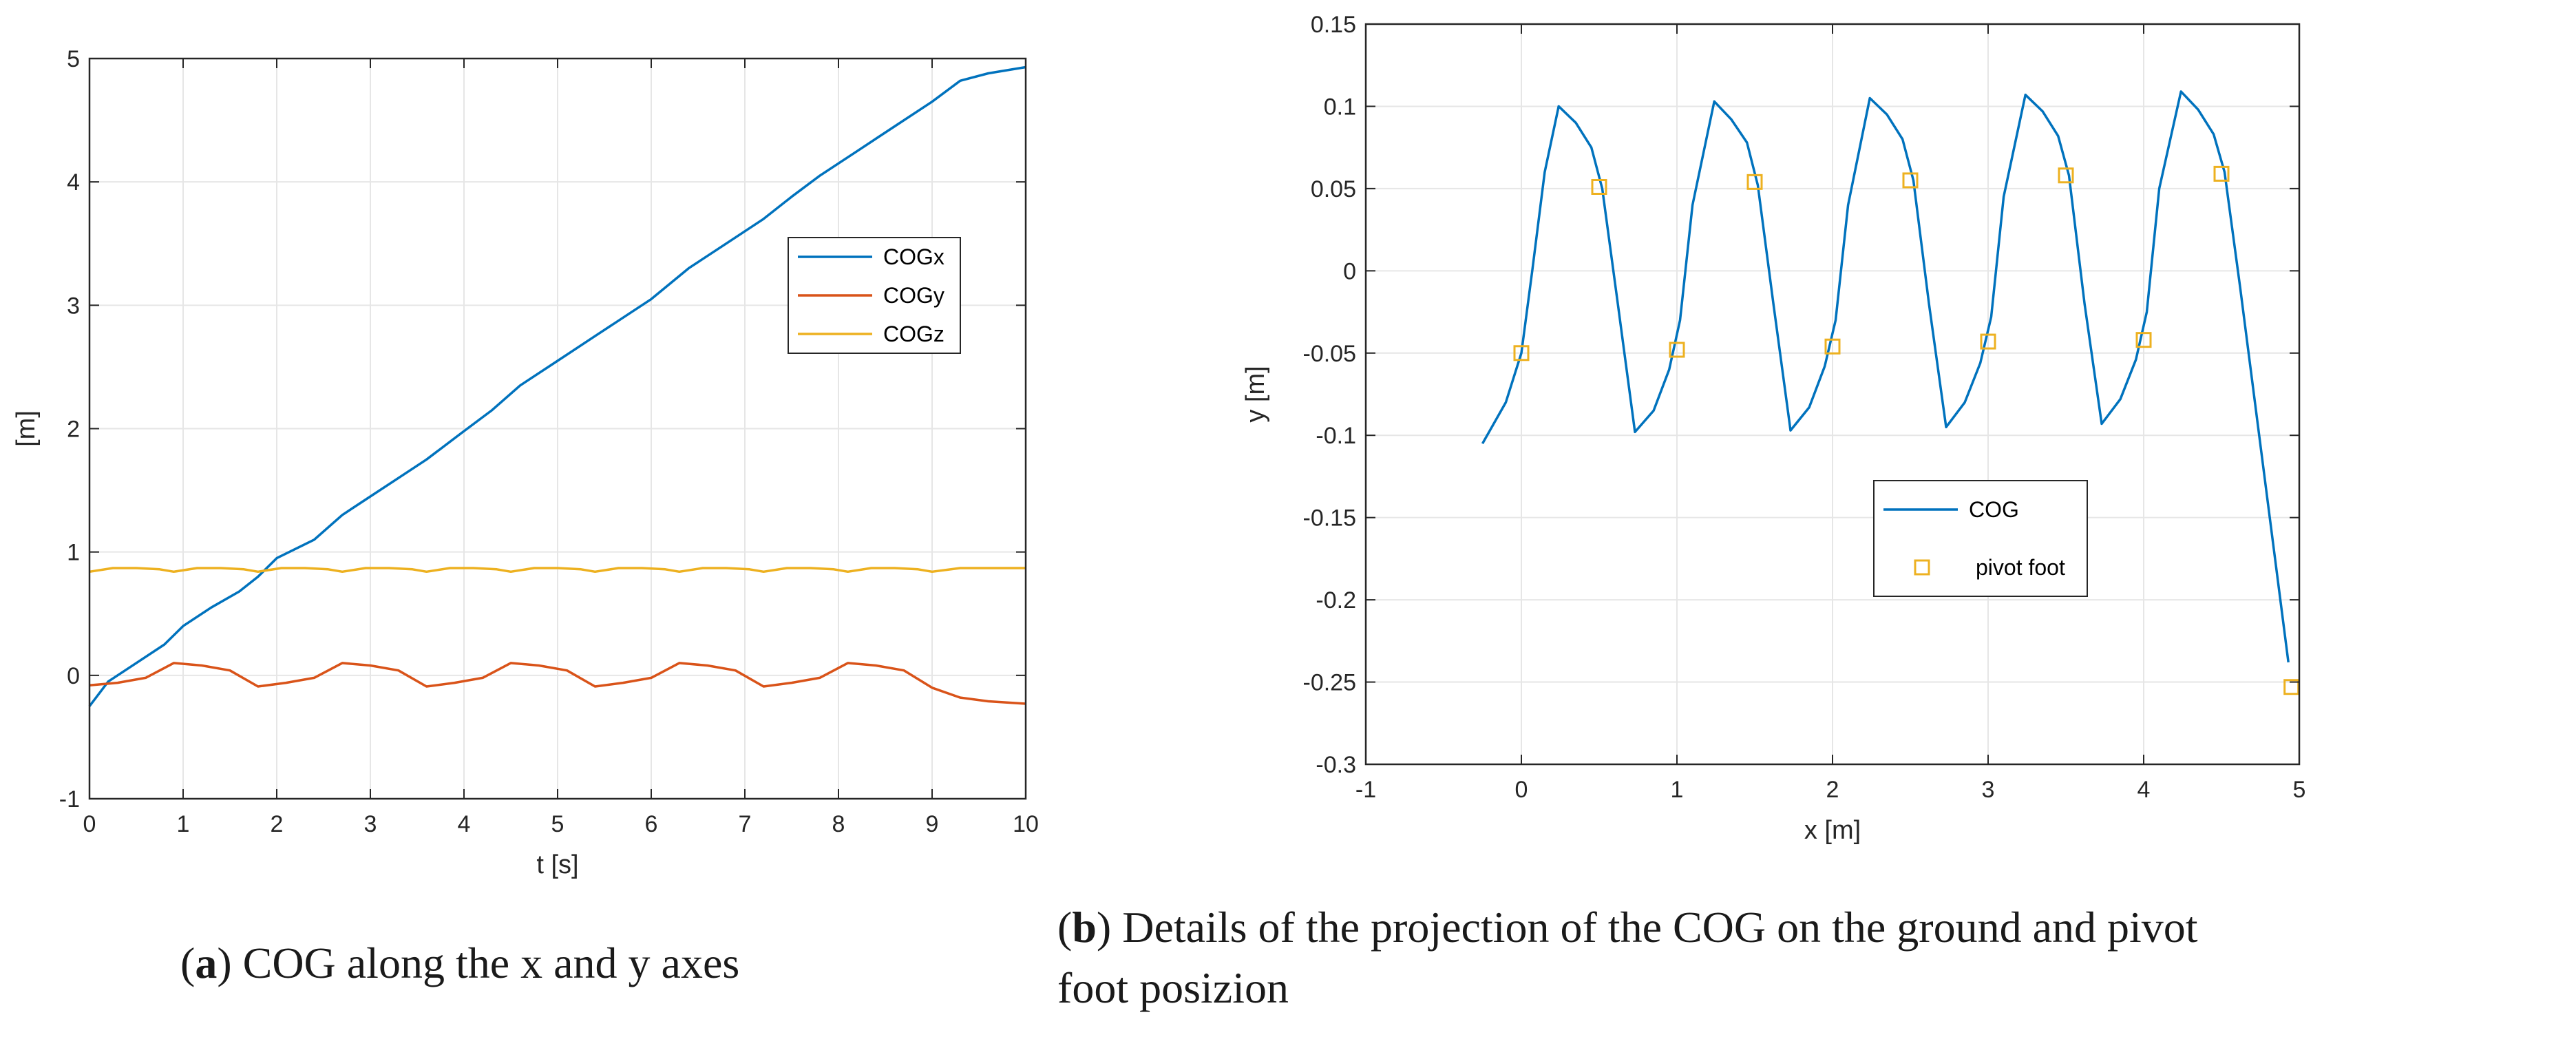  I want to click on y-tick-label: -0.3, so click(1336, 765).